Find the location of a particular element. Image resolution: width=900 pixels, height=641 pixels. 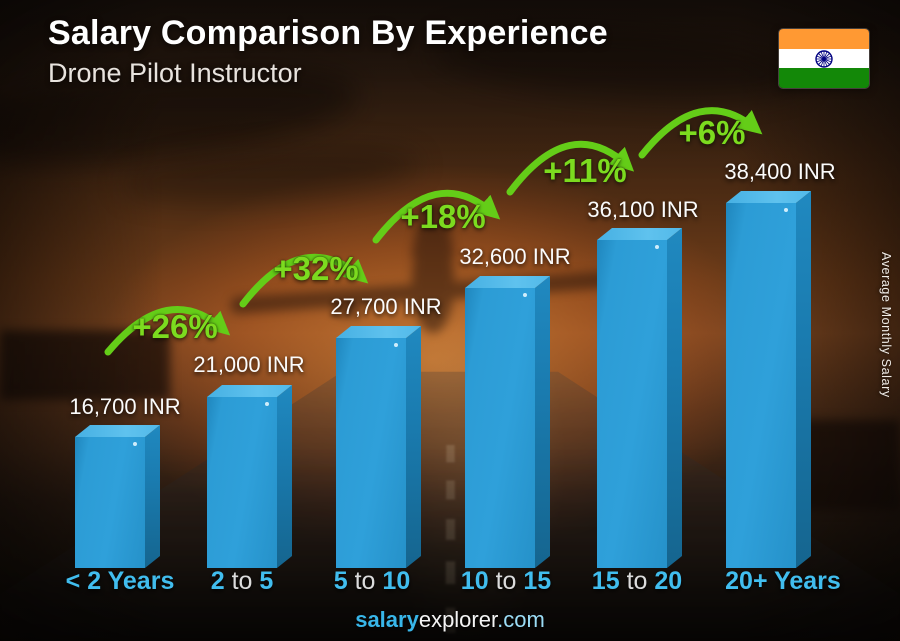

bar-value-label: 32,600 INR is located at coordinates (515, 256).